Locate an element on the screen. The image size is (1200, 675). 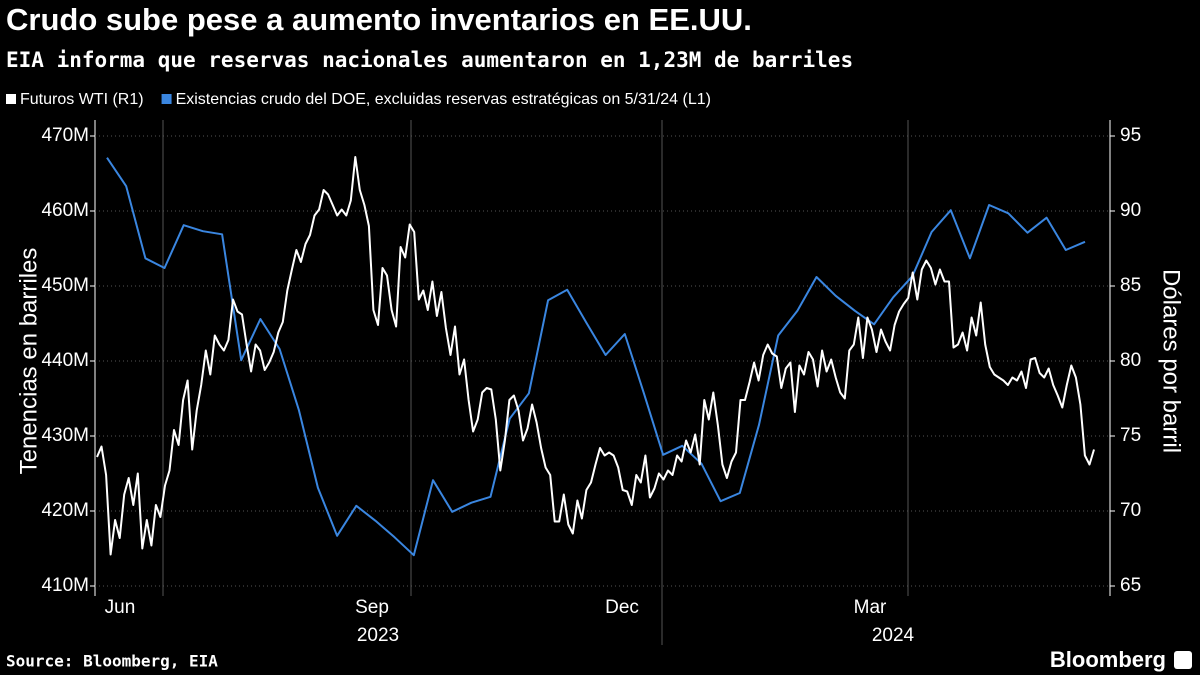
x-tick-label: Mar is located at coordinates (870, 607).